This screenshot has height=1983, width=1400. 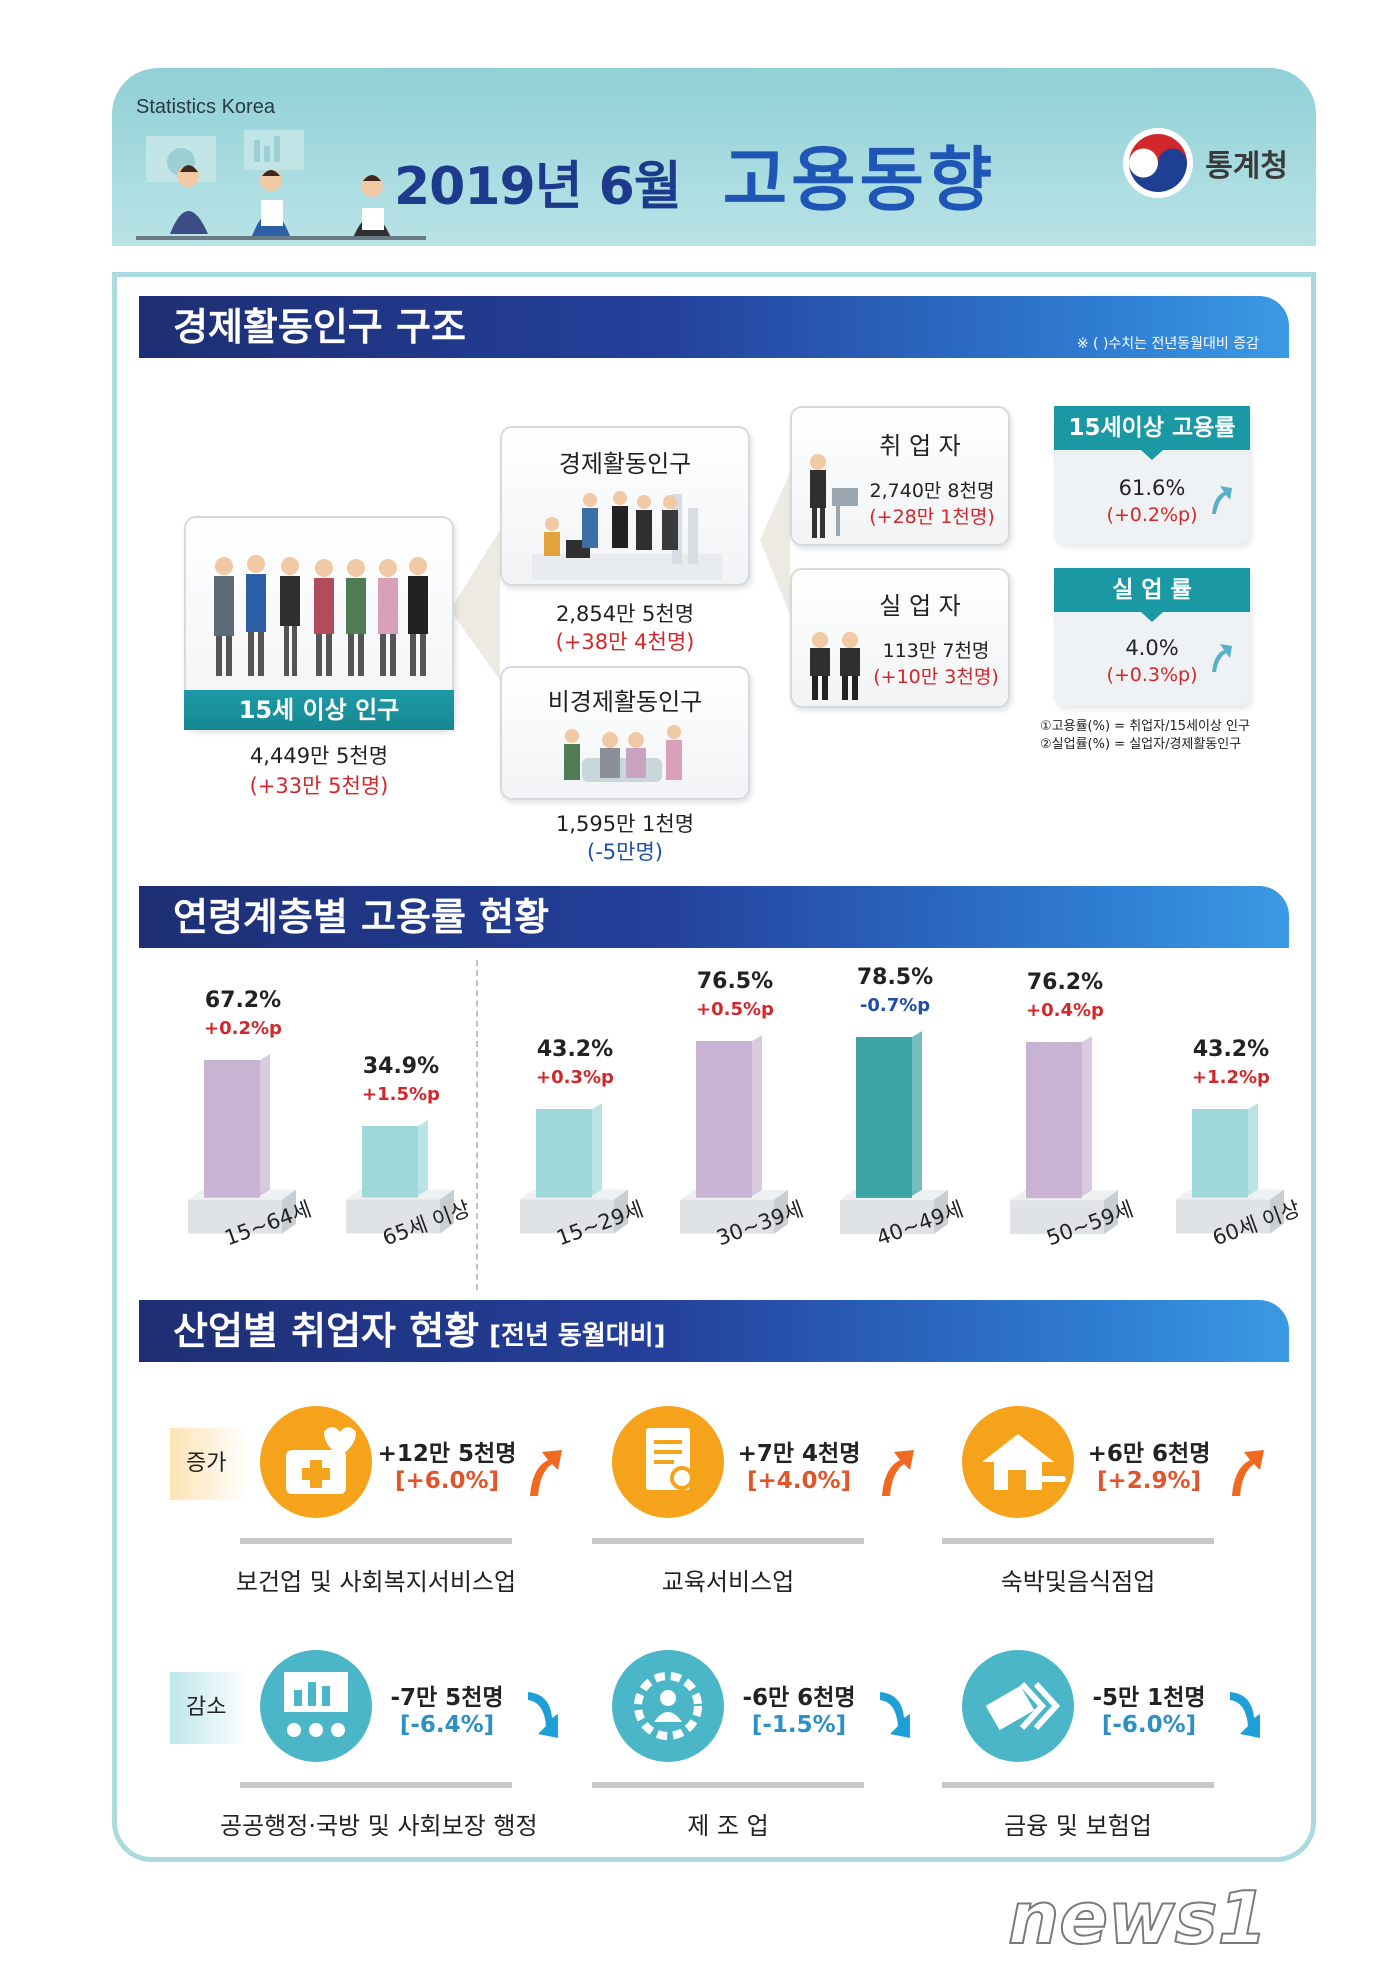 I want to click on industry-name: 제 조 업, so click(x=728, y=1826).